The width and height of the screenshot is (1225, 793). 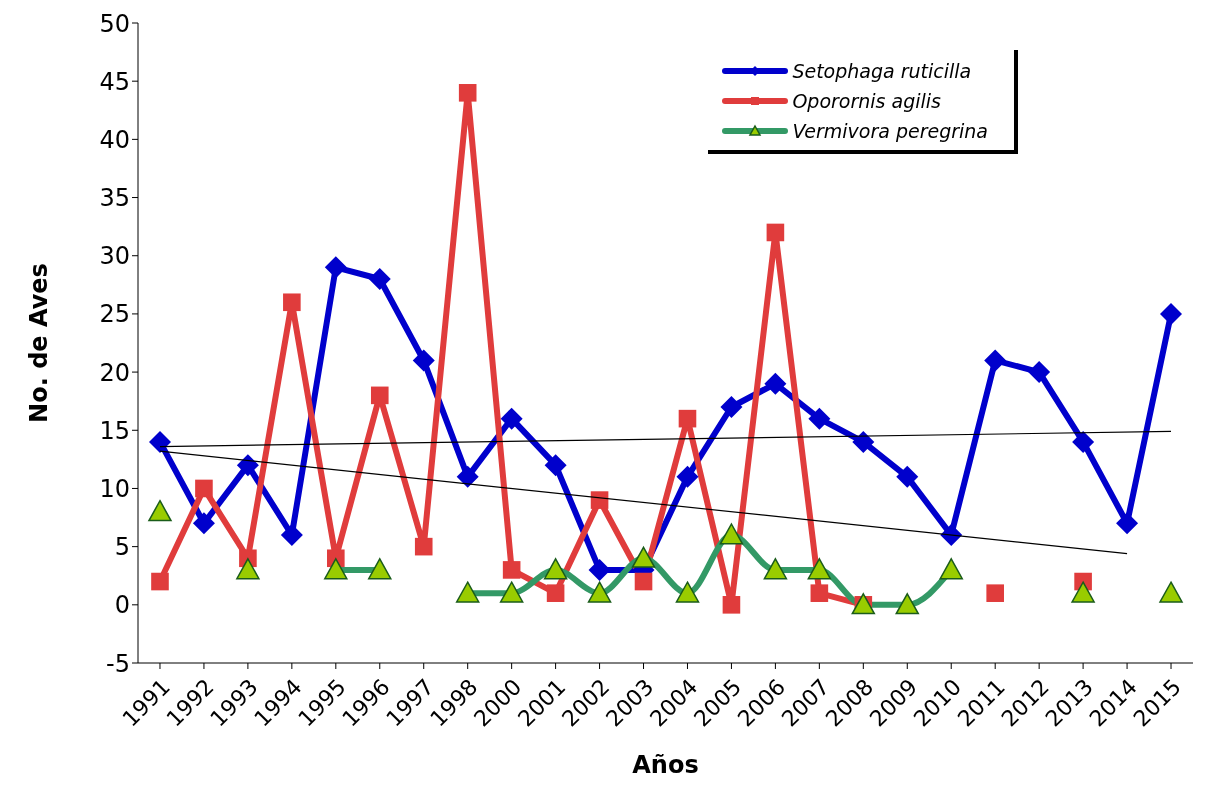 What do you see at coordinates (114, 198) in the screenshot?
I see `y-tick-label: 35` at bounding box center [114, 198].